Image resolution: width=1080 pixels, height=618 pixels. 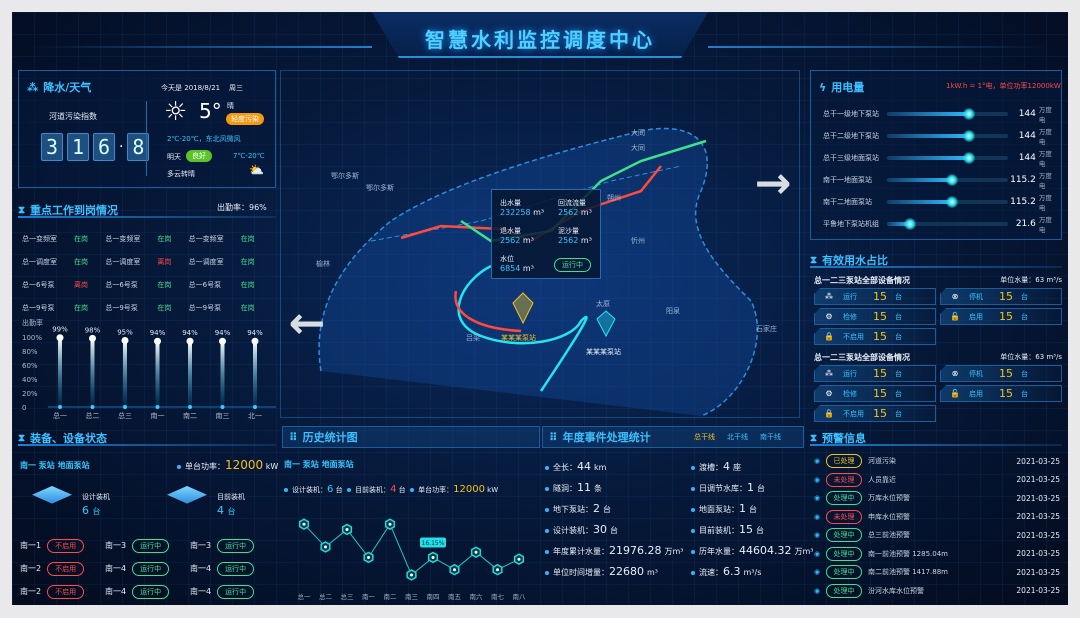 What do you see at coordinates (937, 535) in the screenshot?
I see `alert-item: ◉ 处理中 总三前池预警 2021-03-25` at bounding box center [937, 535].